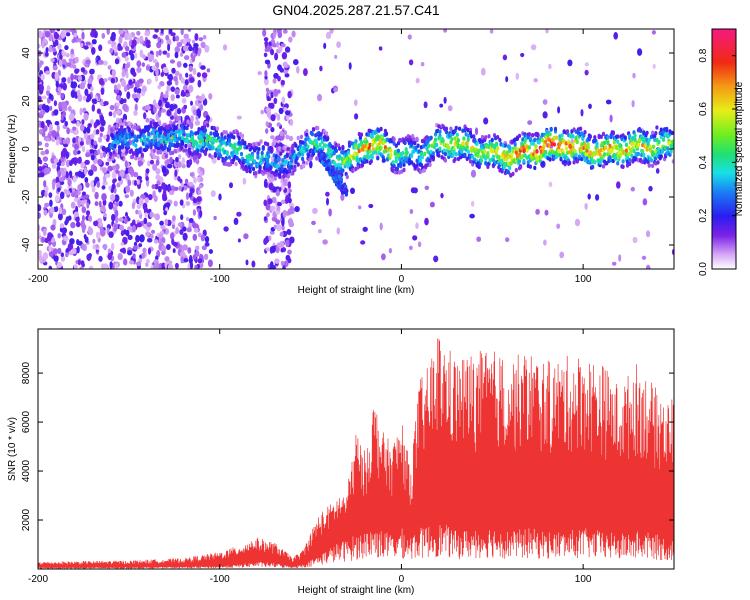  What do you see at coordinates (38, 579) in the screenshot?
I see `x-tick-label: -200` at bounding box center [38, 579].